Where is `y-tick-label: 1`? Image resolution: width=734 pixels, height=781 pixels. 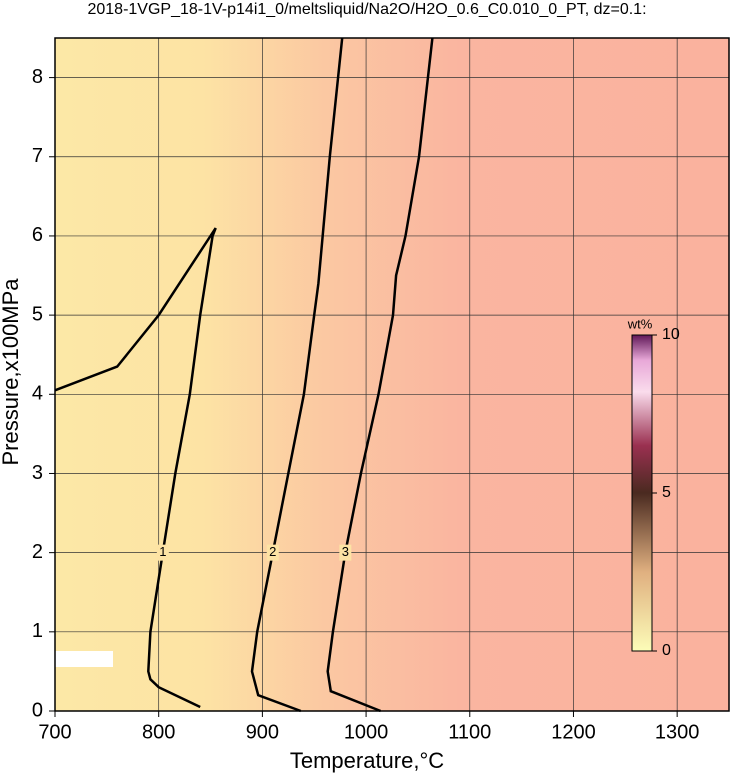
y-tick-label: 1 is located at coordinates (37, 631).